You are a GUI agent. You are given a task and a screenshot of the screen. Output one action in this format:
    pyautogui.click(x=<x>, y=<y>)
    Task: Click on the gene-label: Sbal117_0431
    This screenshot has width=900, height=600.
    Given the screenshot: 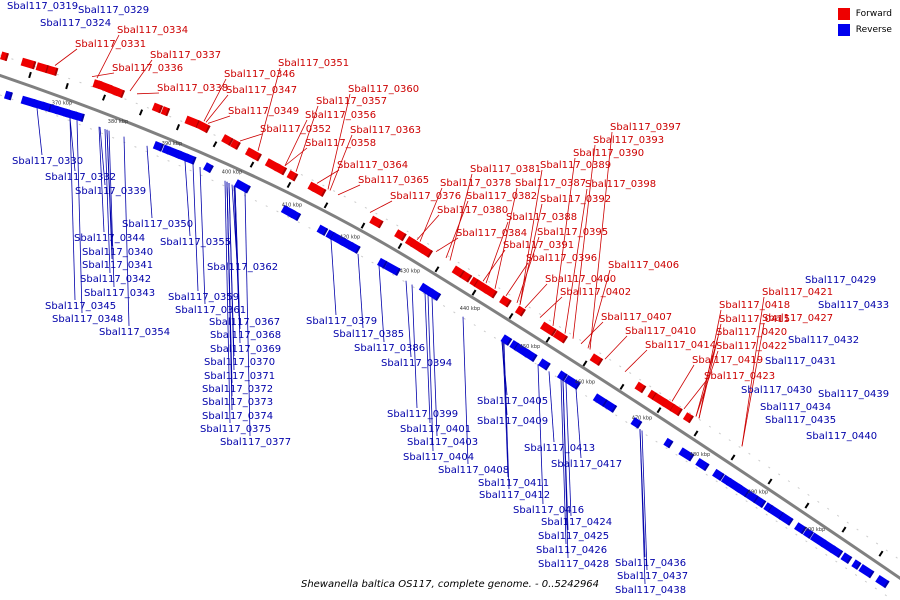 What is the action you would take?
    pyautogui.click(x=800, y=361)
    